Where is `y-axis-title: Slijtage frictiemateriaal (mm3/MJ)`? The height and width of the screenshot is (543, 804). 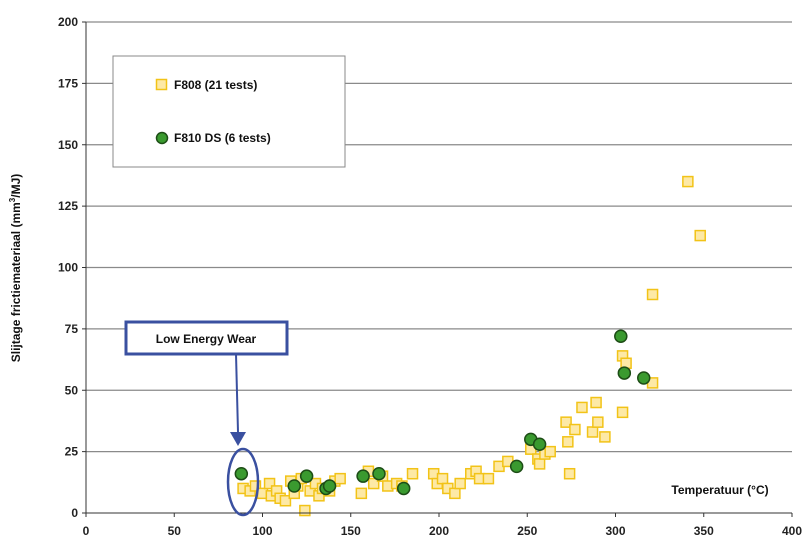
y-axis-title: Slijtage frictiemateriaal (mm3/MJ) is located at coordinates (15, 268).